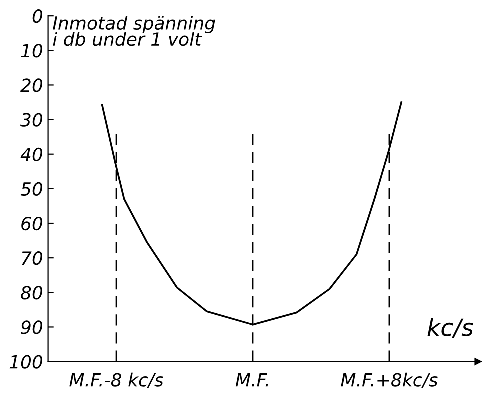 This screenshot has height=402, width=483. I want to click on y-tick-label: 0, so click(37, 17).